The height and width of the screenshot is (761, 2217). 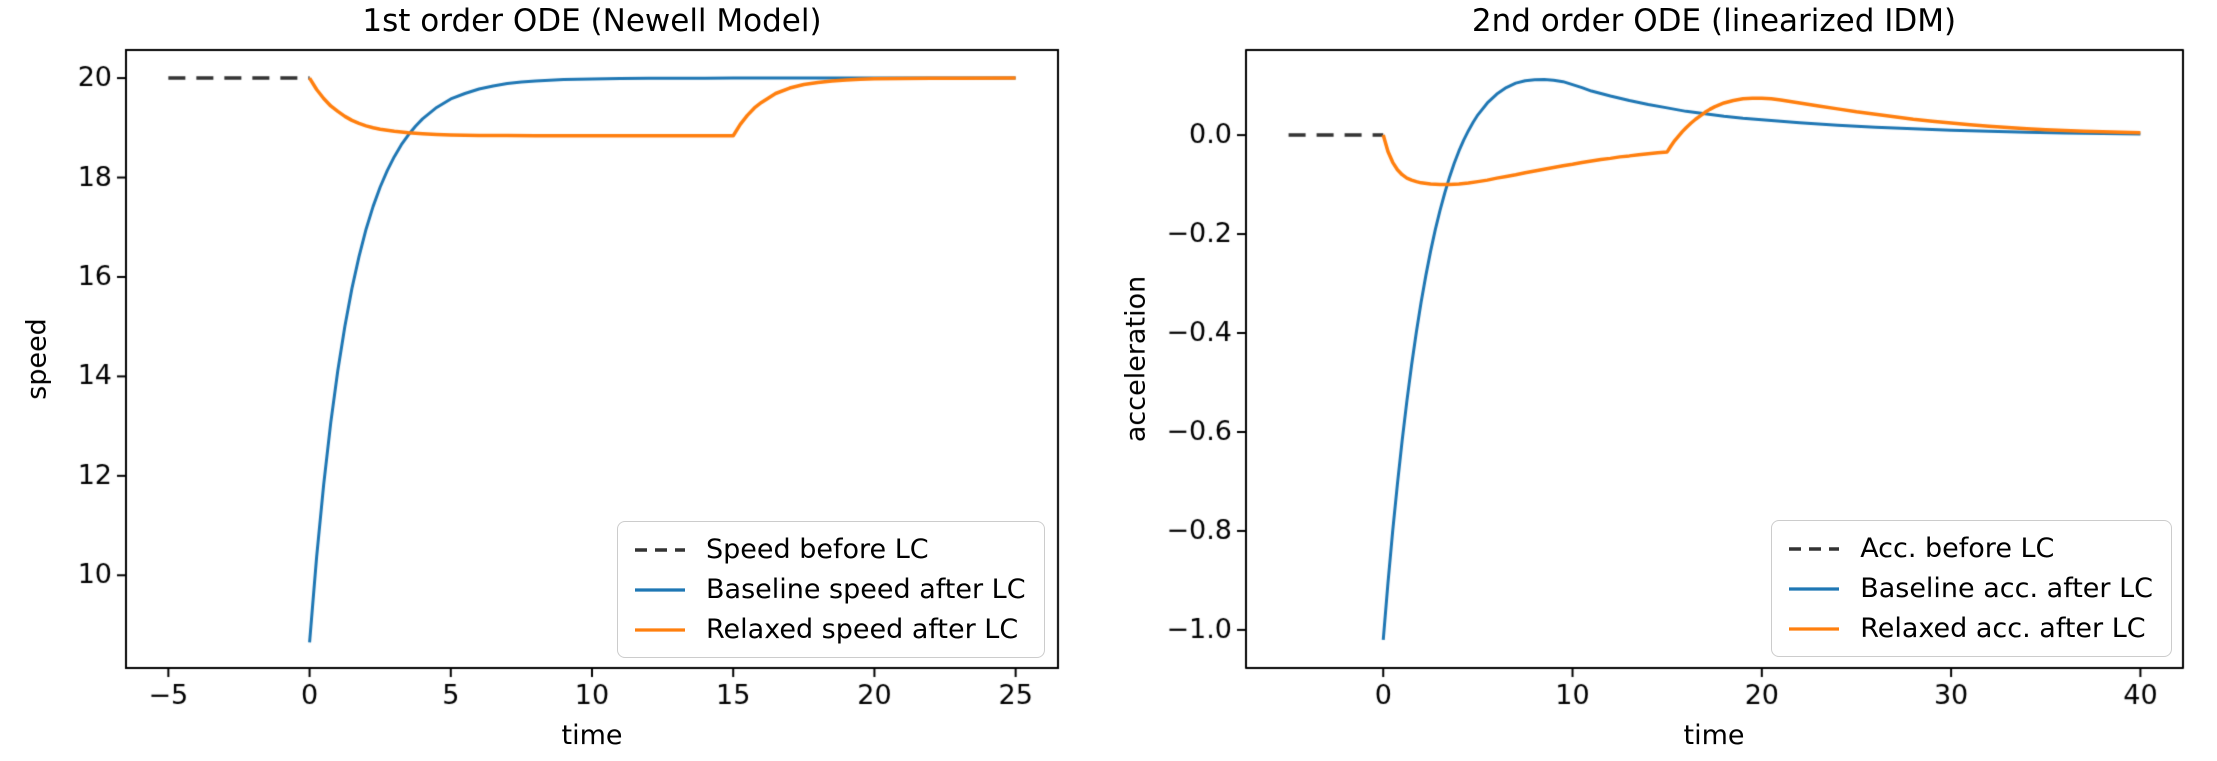 What do you see at coordinates (866, 589) in the screenshot?
I see `legend-label: Baseline speed after LC` at bounding box center [866, 589].